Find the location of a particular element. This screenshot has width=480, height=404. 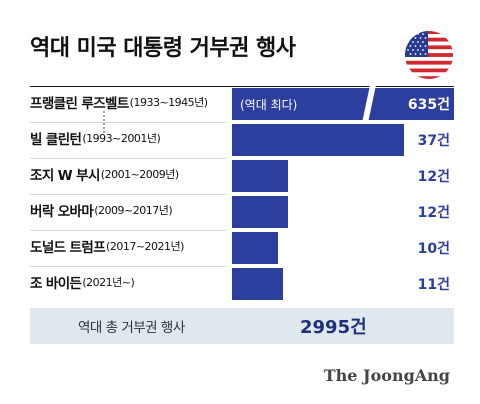

total-box is located at coordinates (242, 326).